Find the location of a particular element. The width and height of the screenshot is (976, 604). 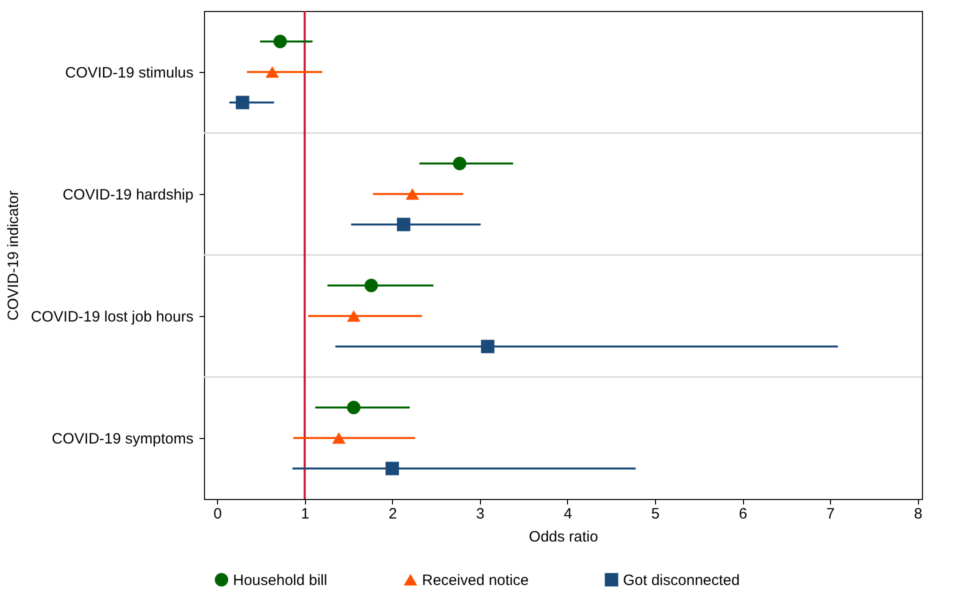

x-tick-label: 4 is located at coordinates (568, 514).